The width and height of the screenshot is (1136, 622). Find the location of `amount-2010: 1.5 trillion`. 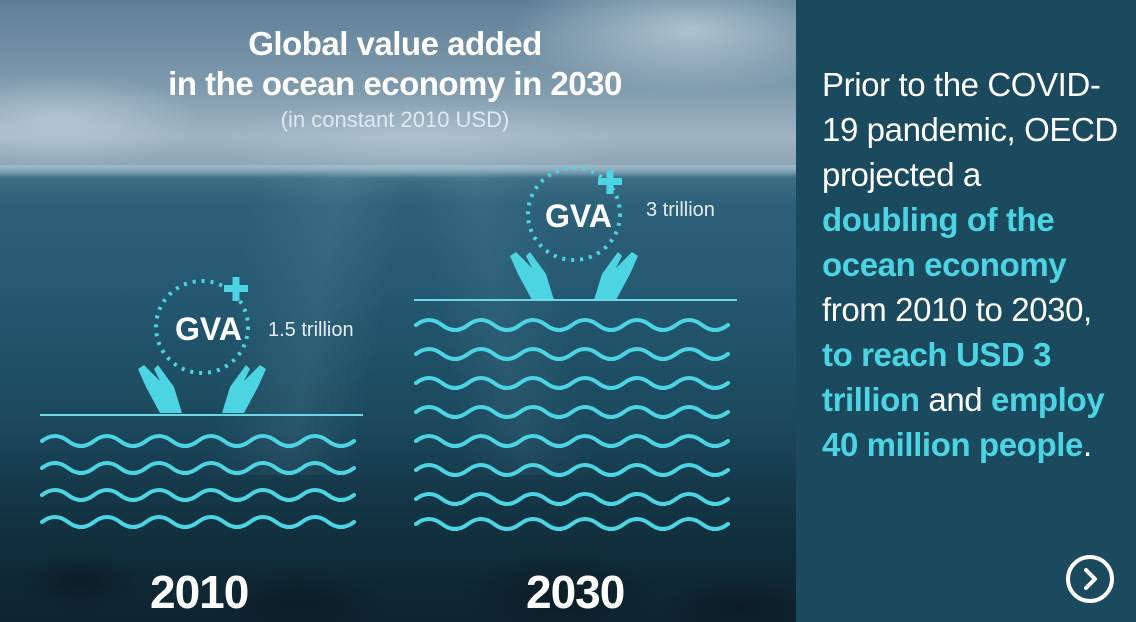

amount-2010: 1.5 trillion is located at coordinates (311, 330).